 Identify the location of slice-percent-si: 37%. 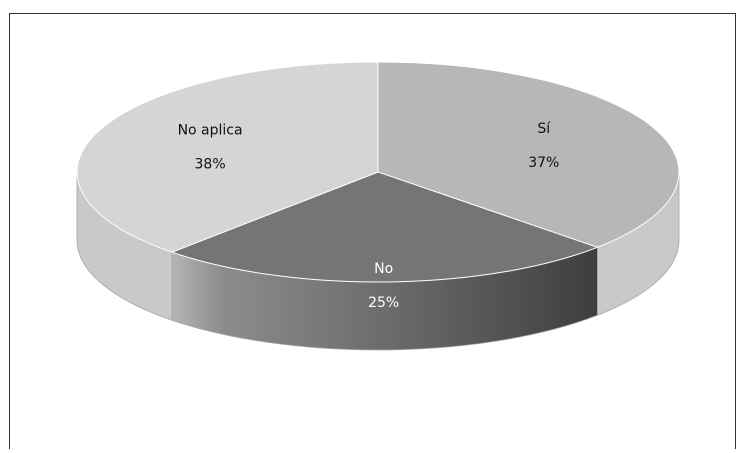
(543, 163).